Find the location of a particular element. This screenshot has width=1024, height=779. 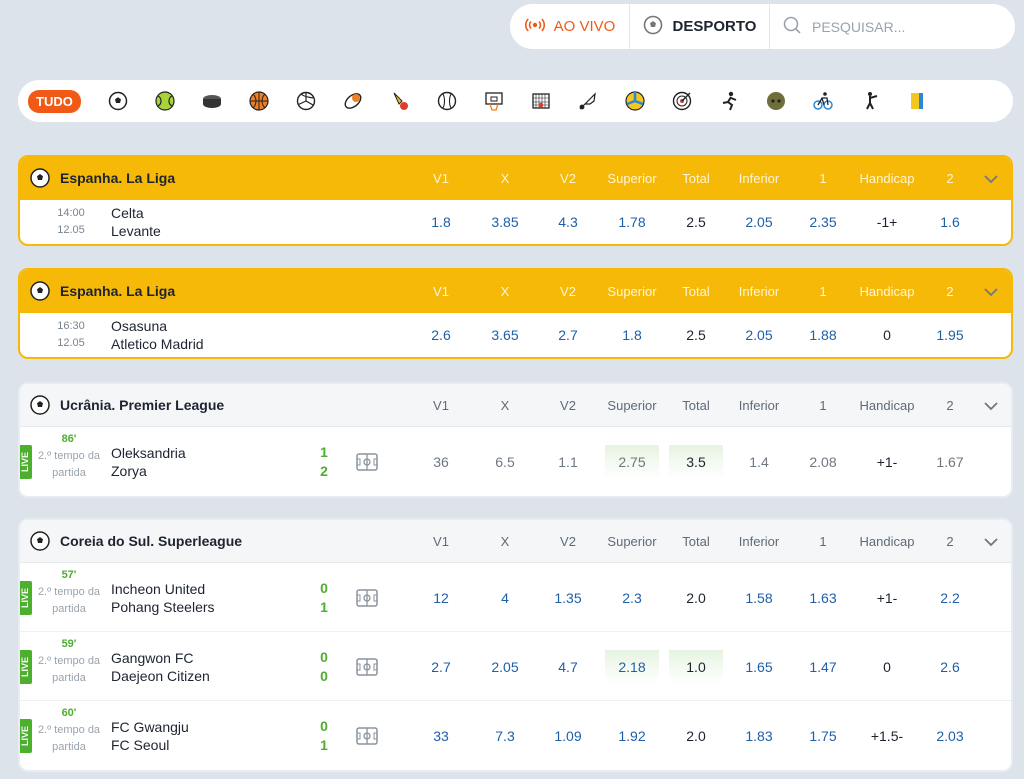

odd-button: 1.47 is located at coordinates (823, 666).